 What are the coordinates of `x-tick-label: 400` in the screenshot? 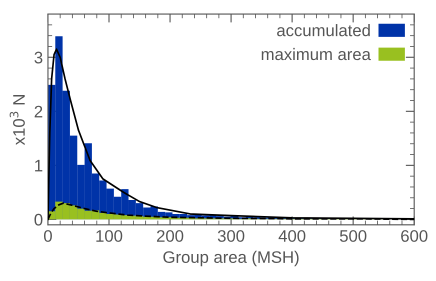 It's located at (292, 236).